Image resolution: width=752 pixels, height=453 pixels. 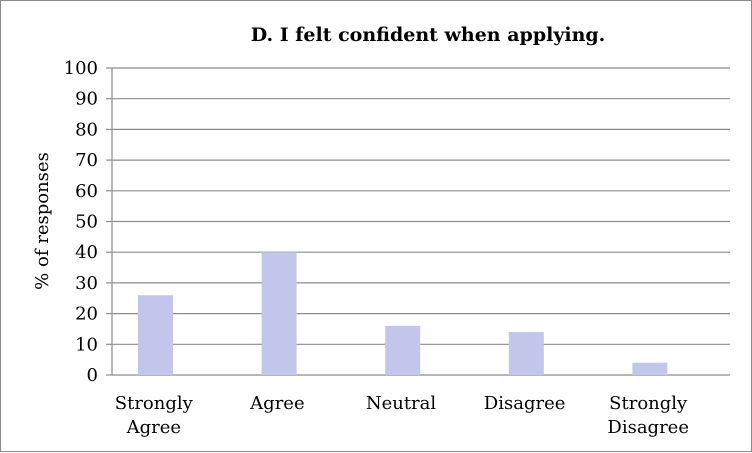 I want to click on y-tick-label-60: 60, so click(x=86, y=191).